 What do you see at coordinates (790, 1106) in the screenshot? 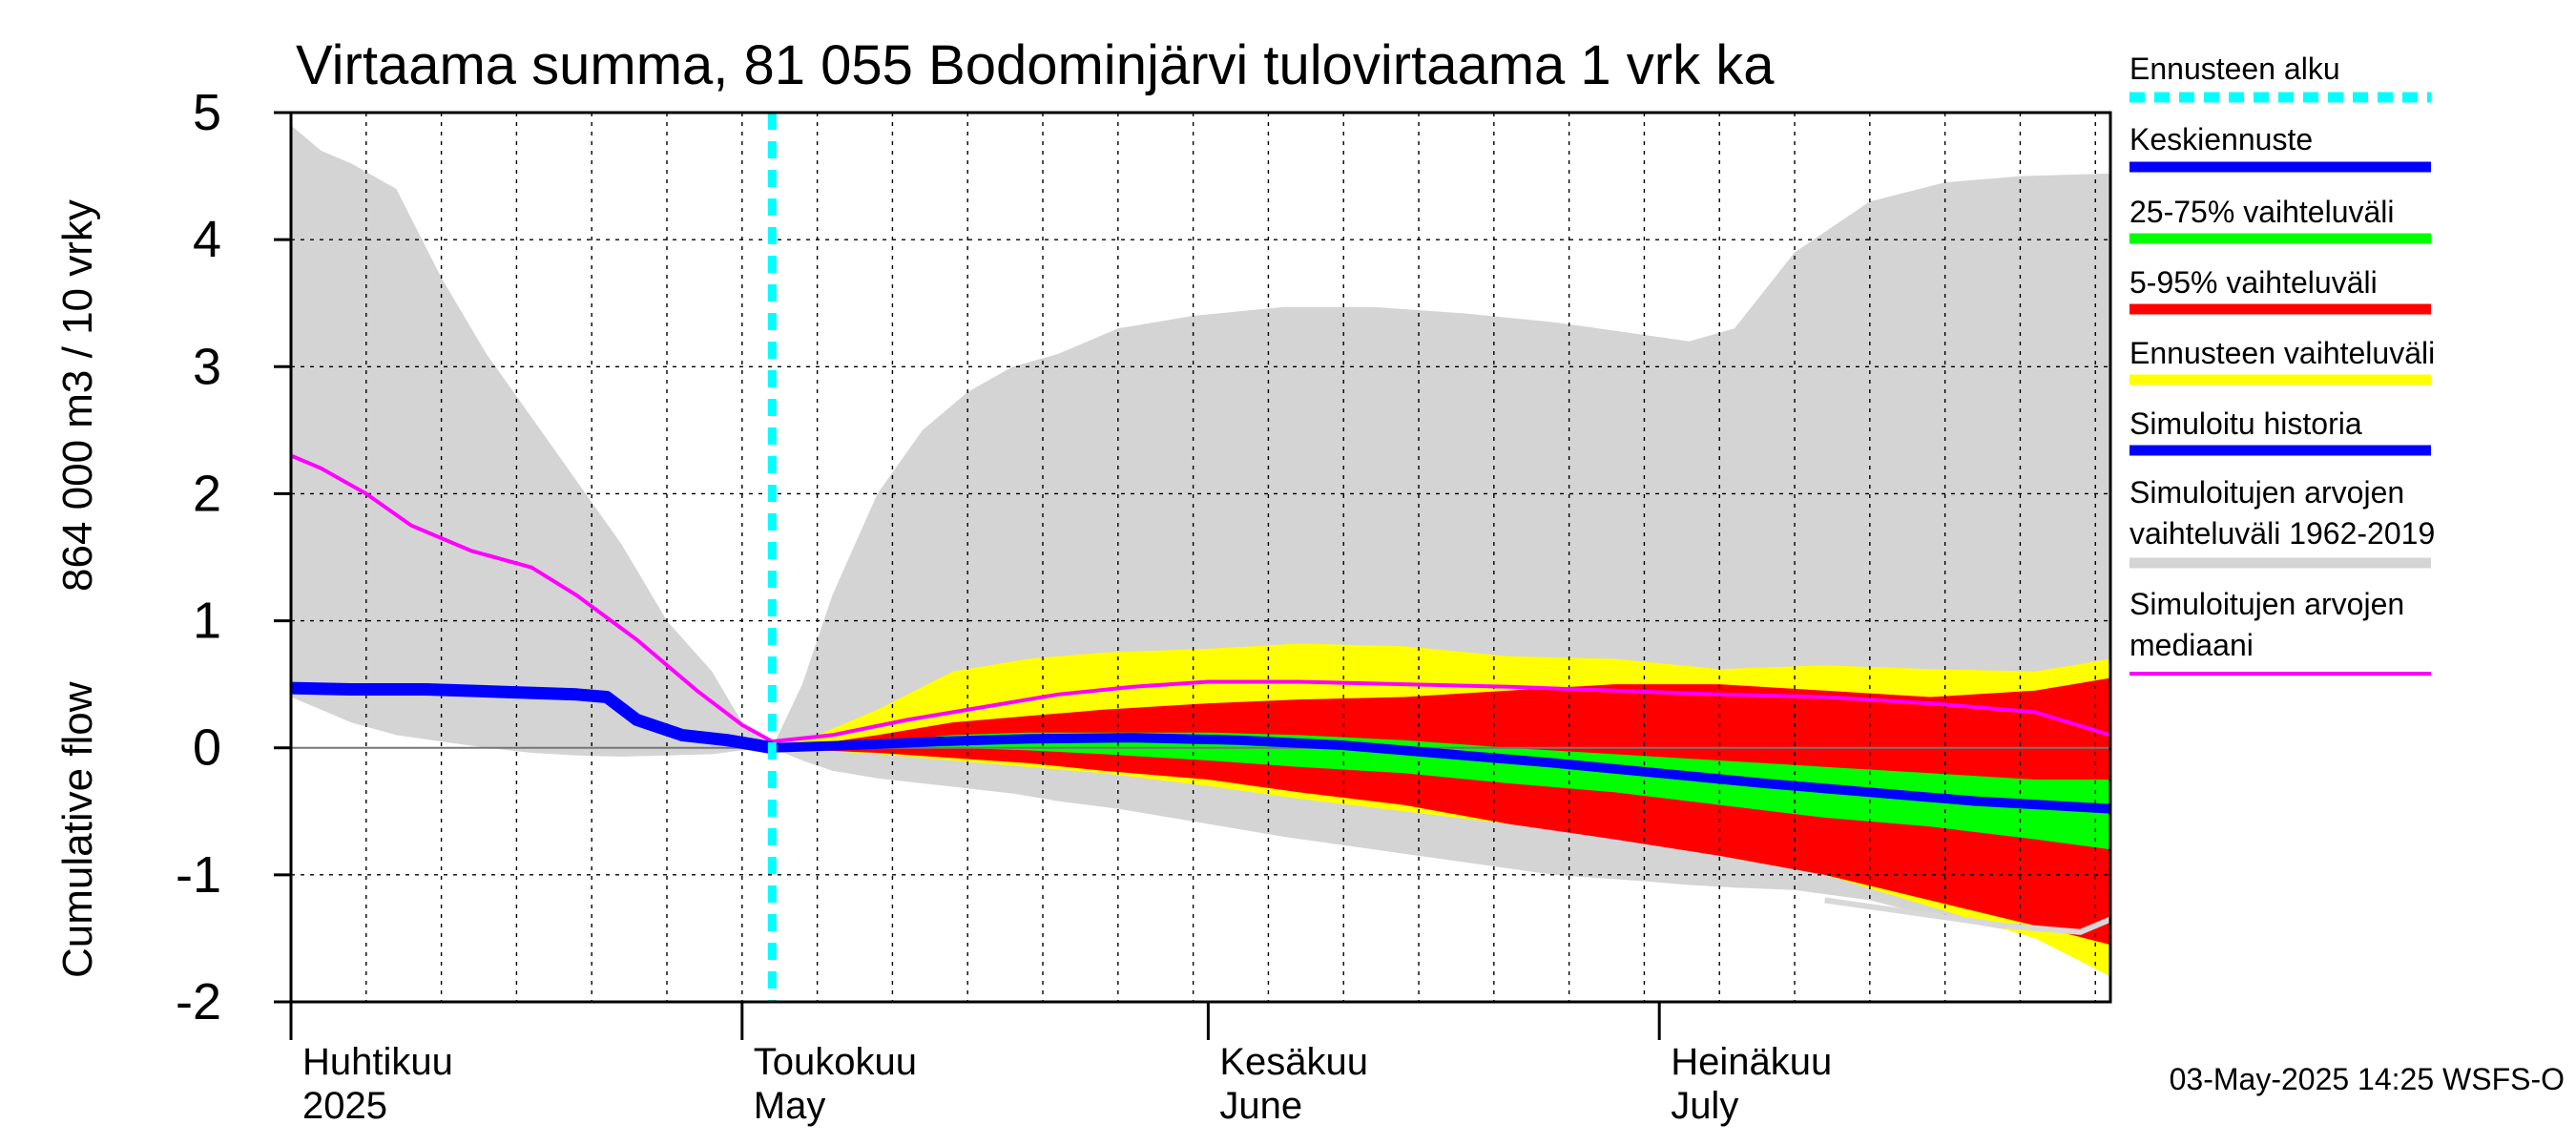
I see `month-label-en: May` at bounding box center [790, 1106].